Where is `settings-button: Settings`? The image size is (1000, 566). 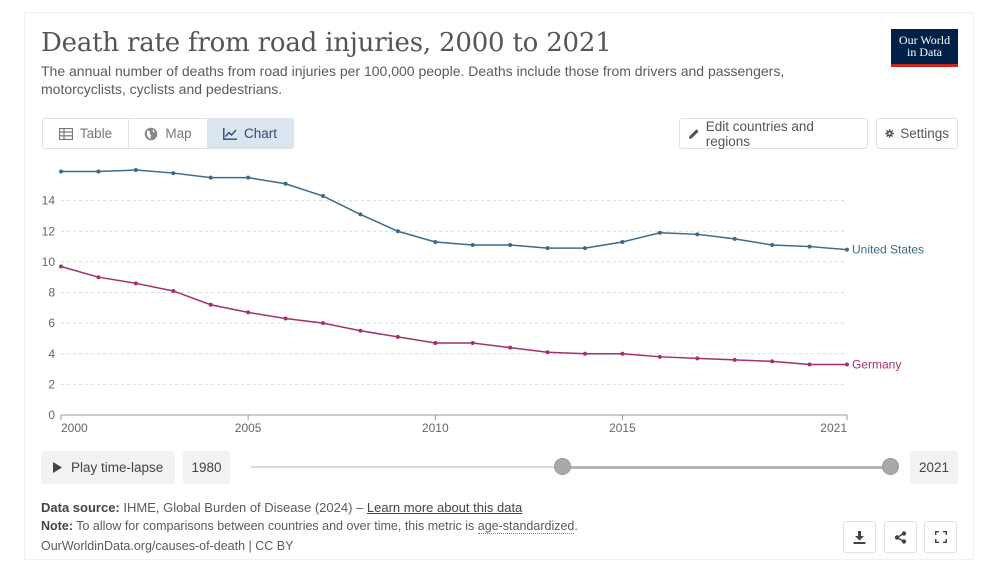
settings-button: Settings is located at coordinates (917, 133).